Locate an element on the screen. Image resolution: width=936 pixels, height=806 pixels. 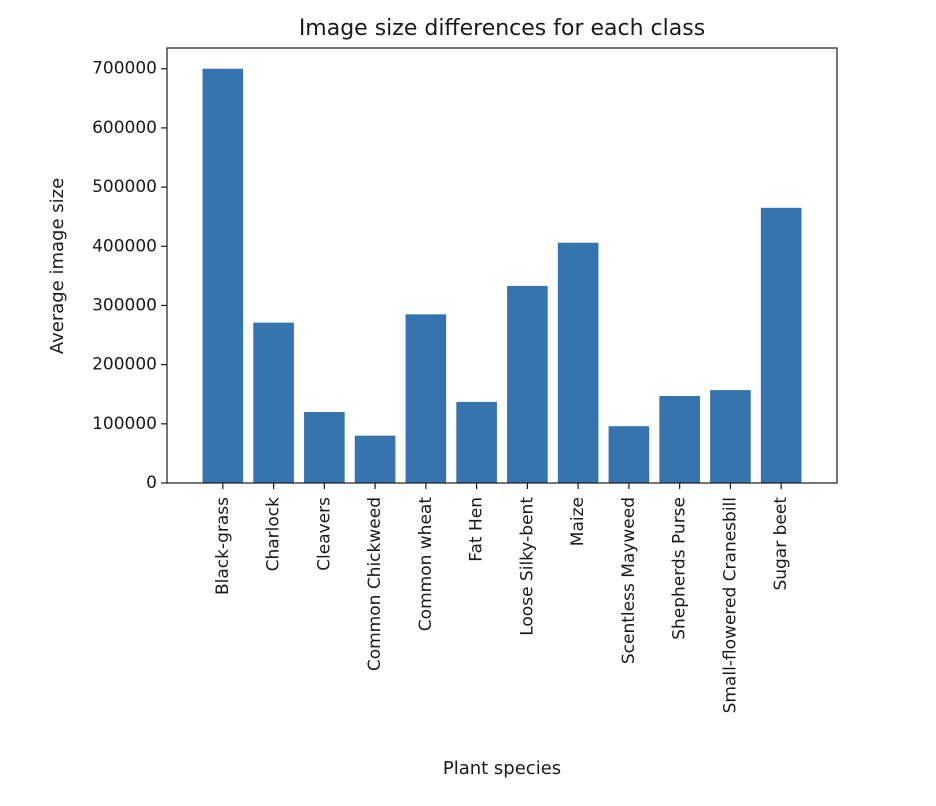
x-tick-label: Shepherds Purse is located at coordinates (680, 568).